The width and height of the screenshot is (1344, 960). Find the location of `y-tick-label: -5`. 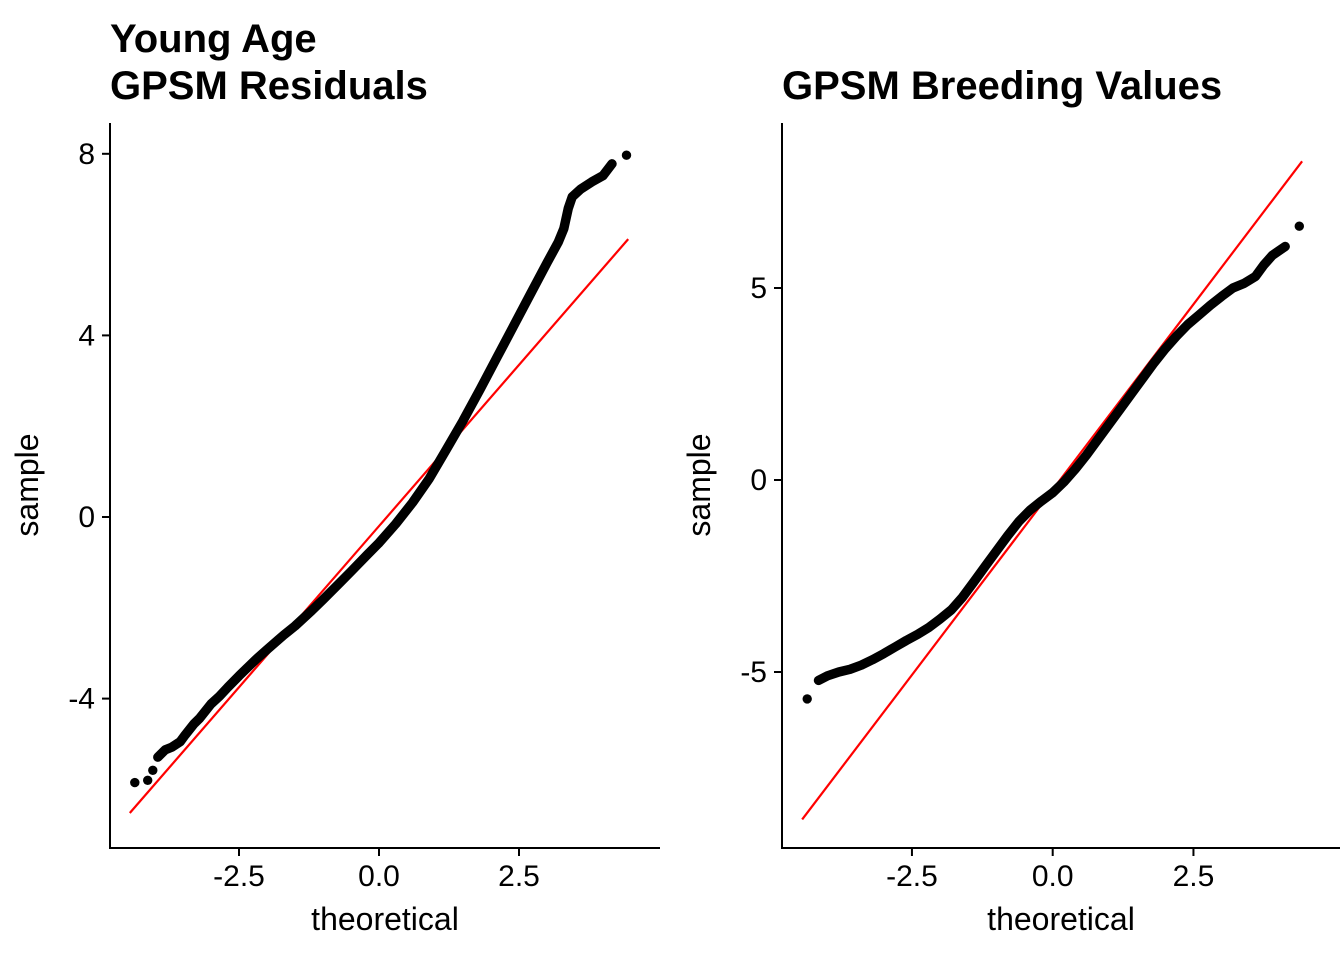

y-tick-label: -5 is located at coordinates (753, 672).